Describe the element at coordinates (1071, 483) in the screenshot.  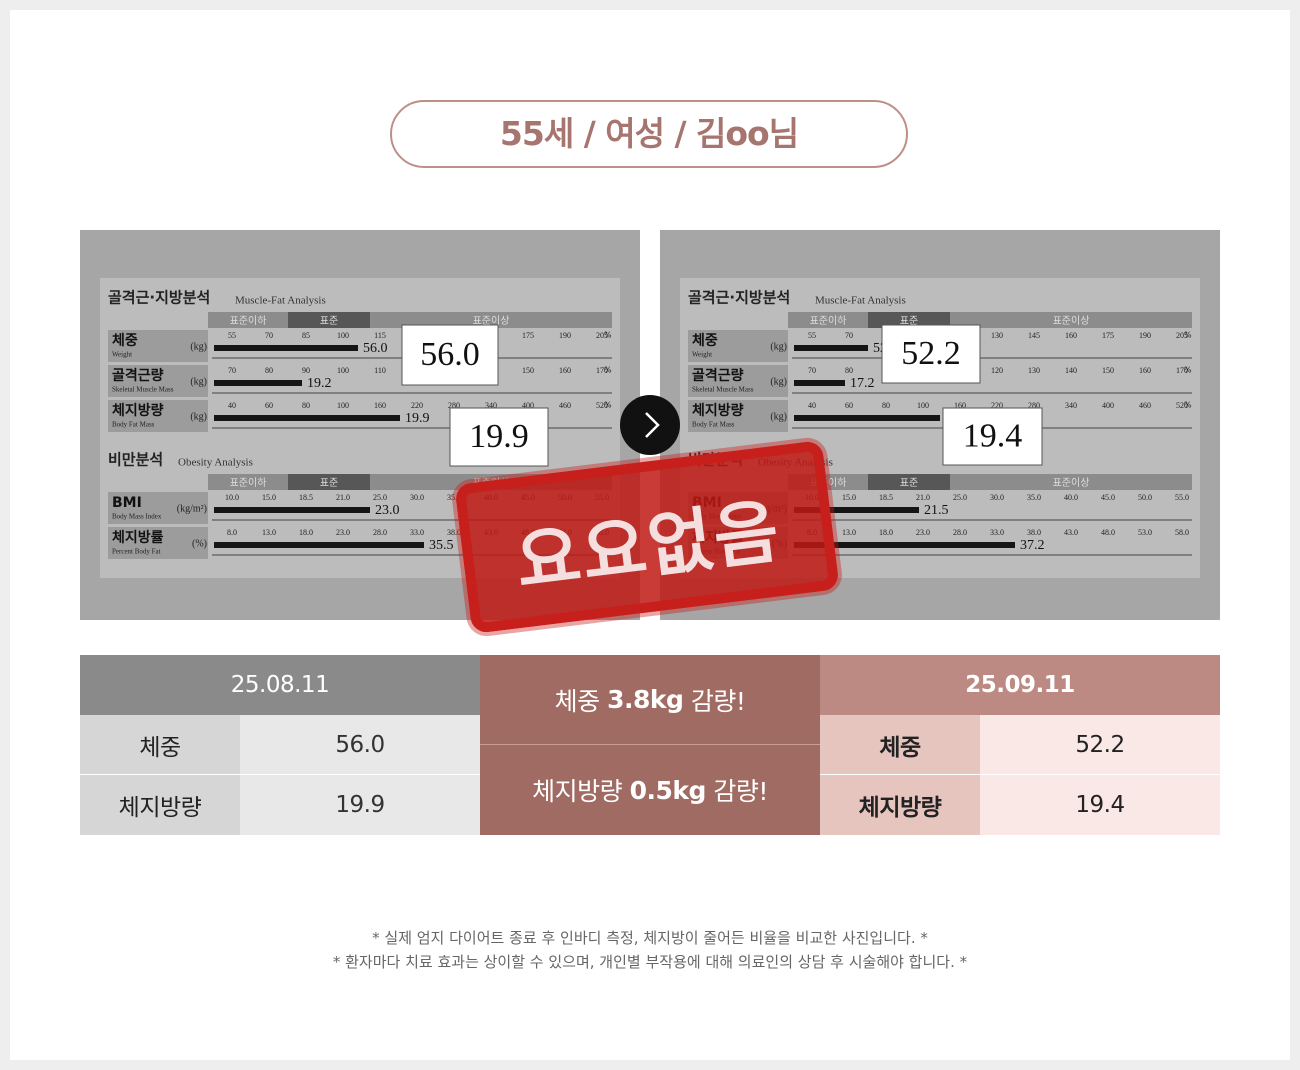
I see `band-label: 표준이상` at that location.